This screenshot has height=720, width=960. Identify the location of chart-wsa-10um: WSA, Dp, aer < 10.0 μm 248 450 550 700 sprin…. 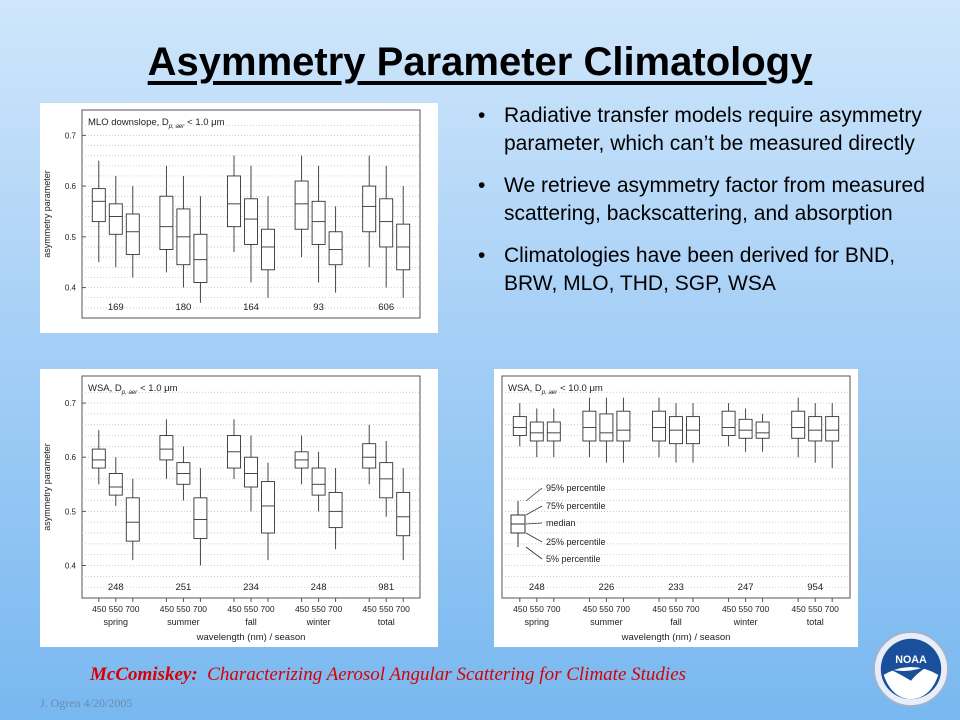
(676, 508).